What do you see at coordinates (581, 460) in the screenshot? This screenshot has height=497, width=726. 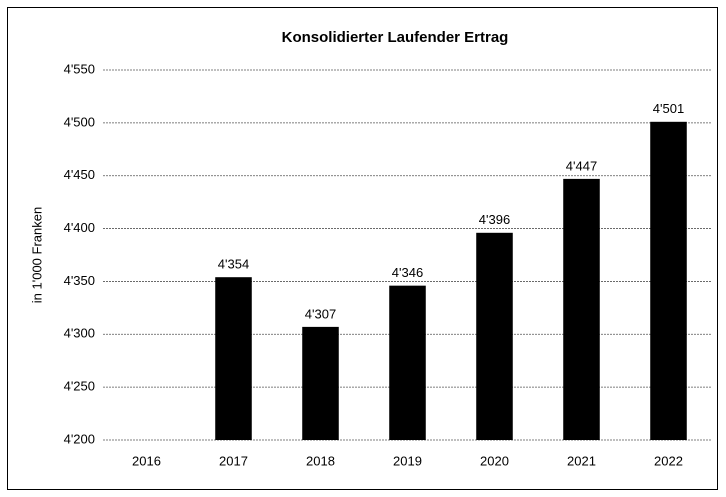 I see `x-tick-label: 2021` at bounding box center [581, 460].